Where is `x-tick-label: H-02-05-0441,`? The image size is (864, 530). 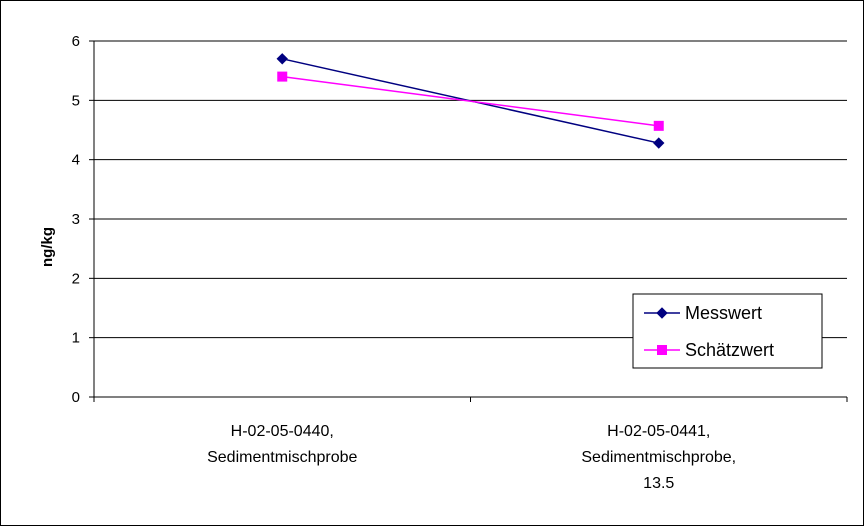 x-tick-label: H-02-05-0441, is located at coordinates (658, 431).